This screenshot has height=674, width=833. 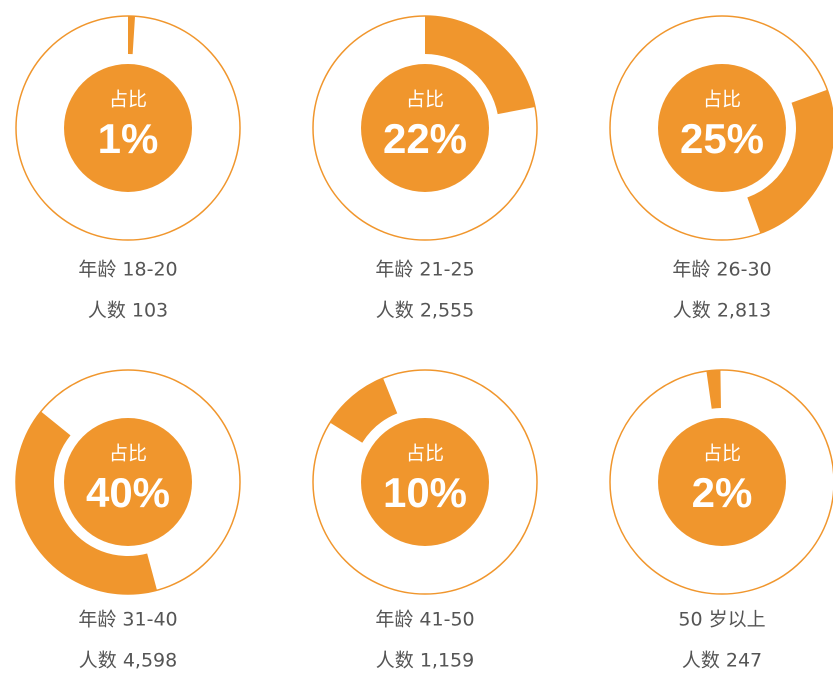 I want to click on category-label: 年龄 21-25, so click(x=424, y=270).